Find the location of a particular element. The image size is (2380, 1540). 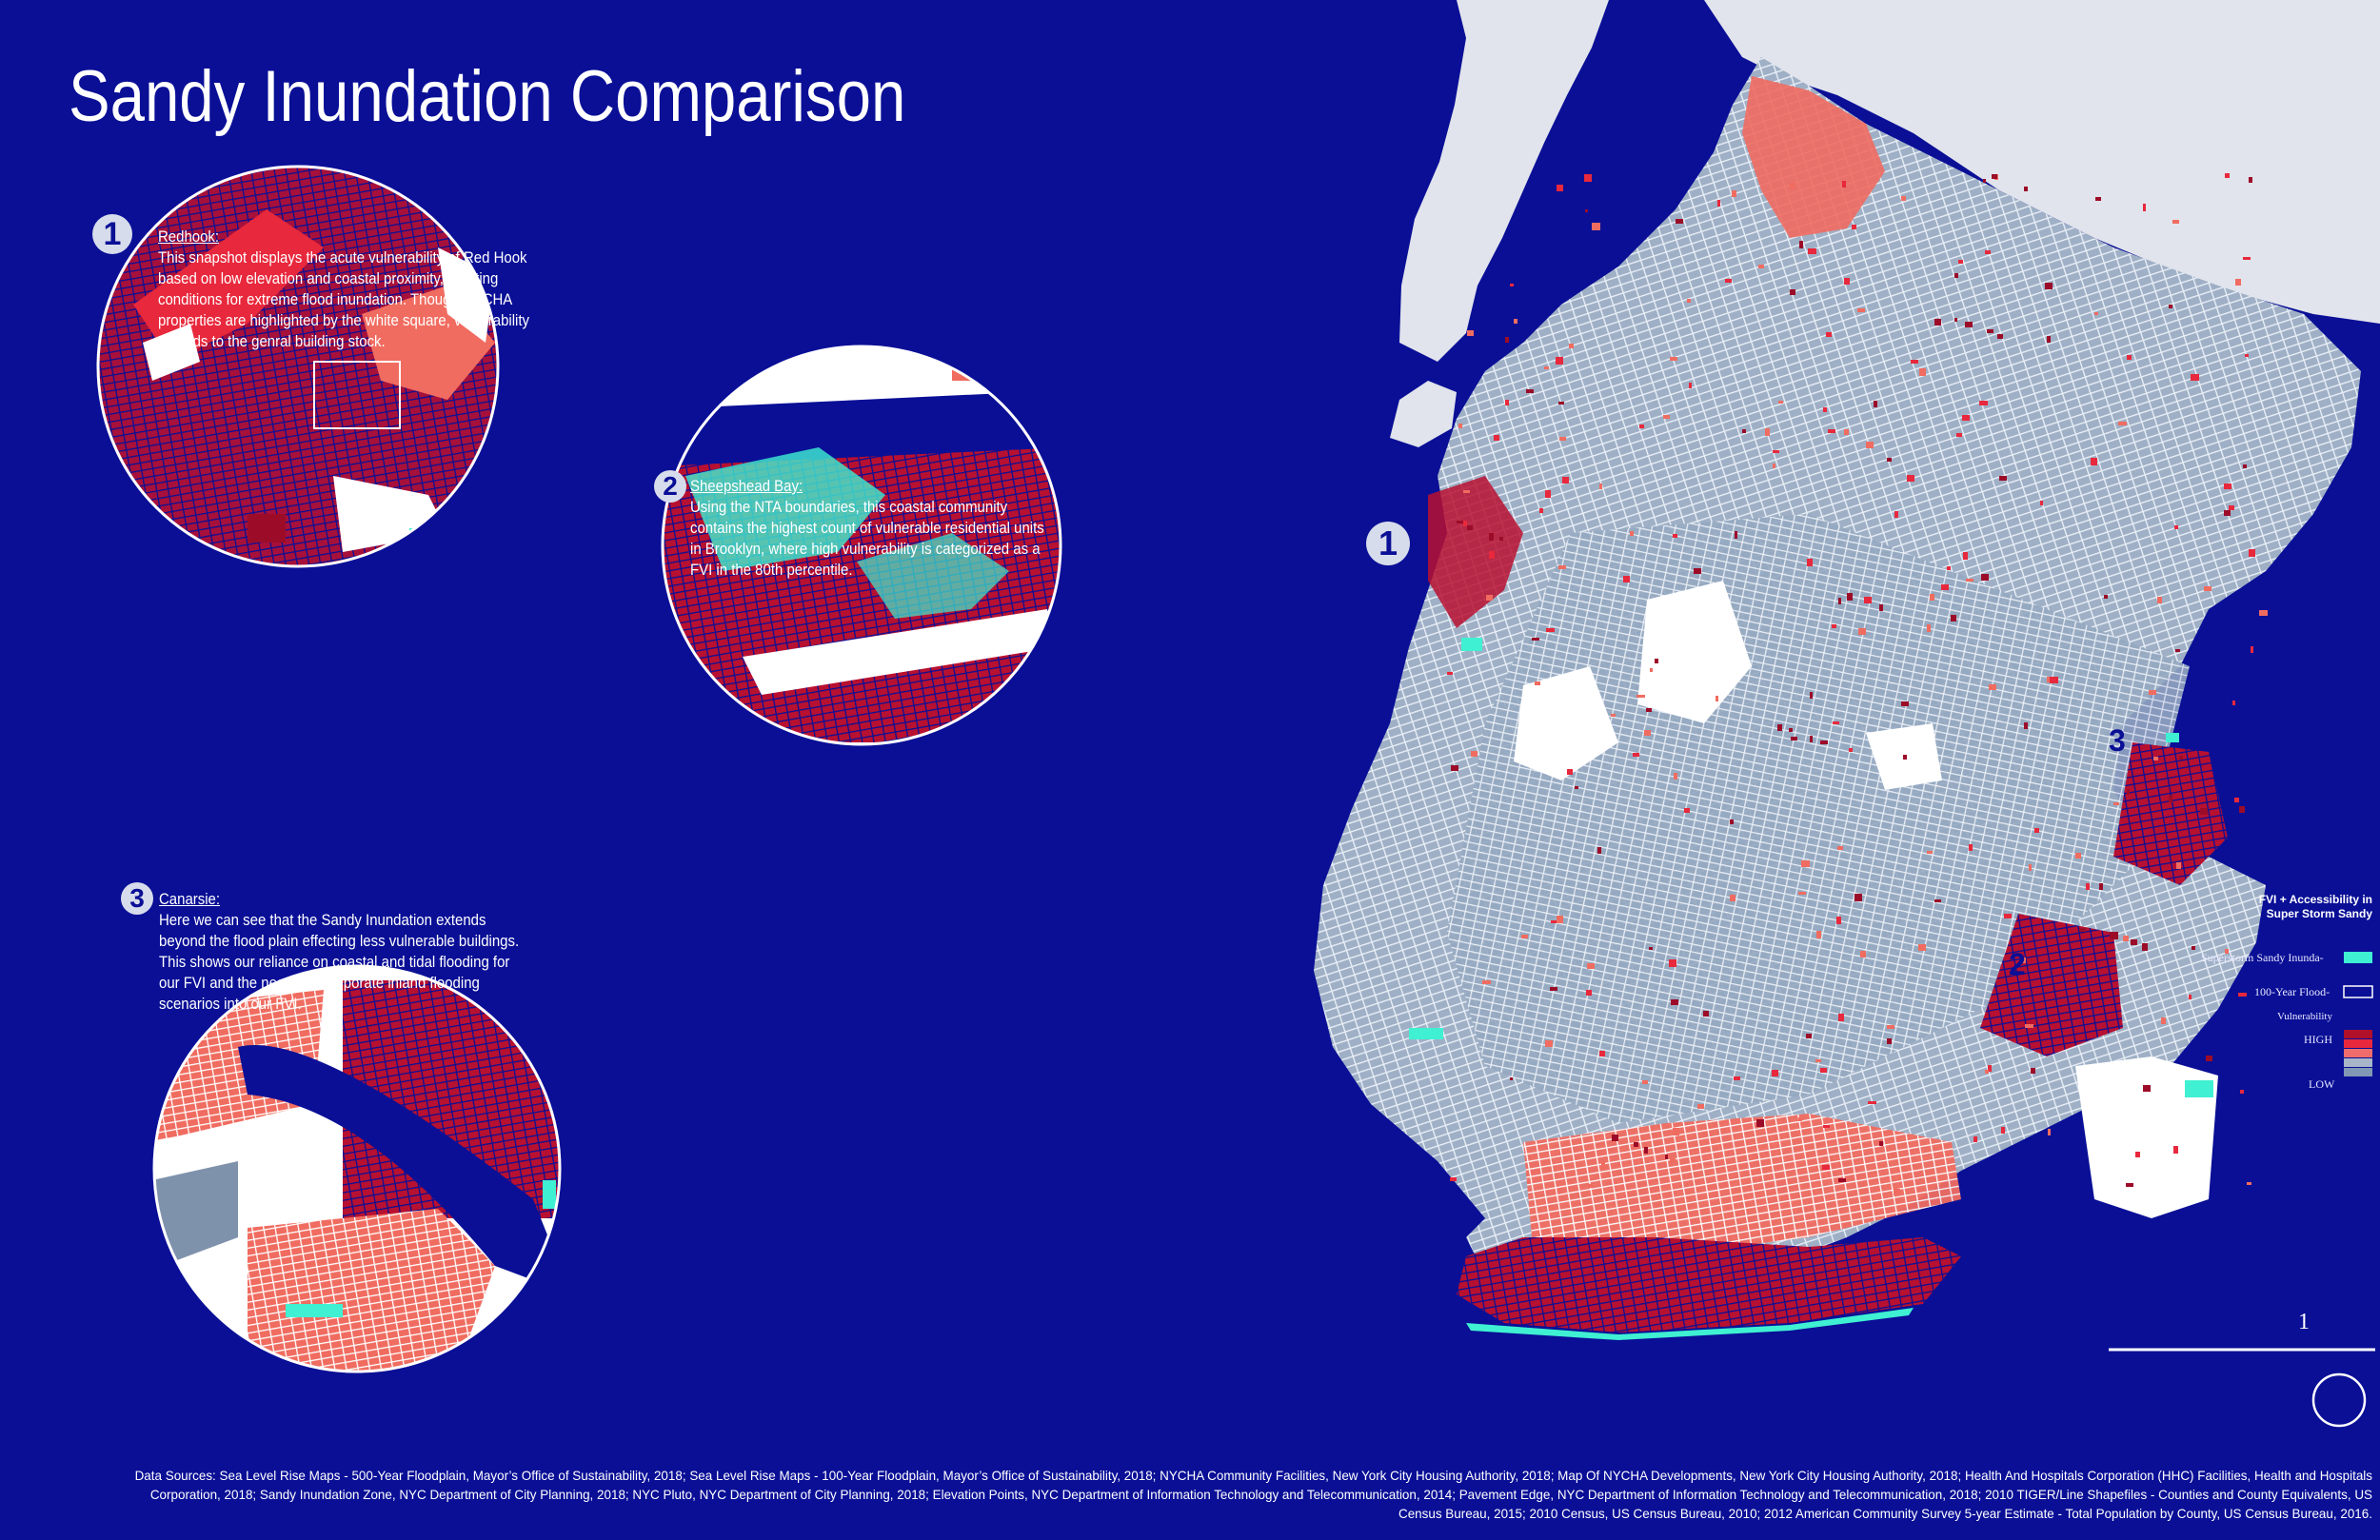

panel-3-badge: 3 is located at coordinates (137, 898).